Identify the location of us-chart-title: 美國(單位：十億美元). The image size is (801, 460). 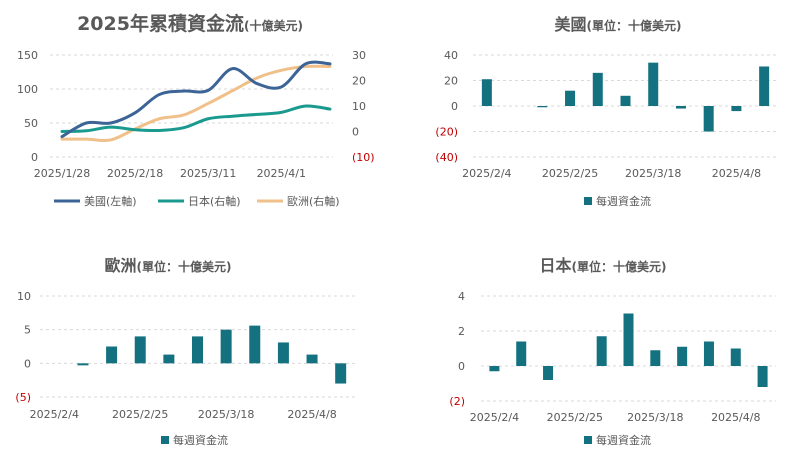
(618, 24).